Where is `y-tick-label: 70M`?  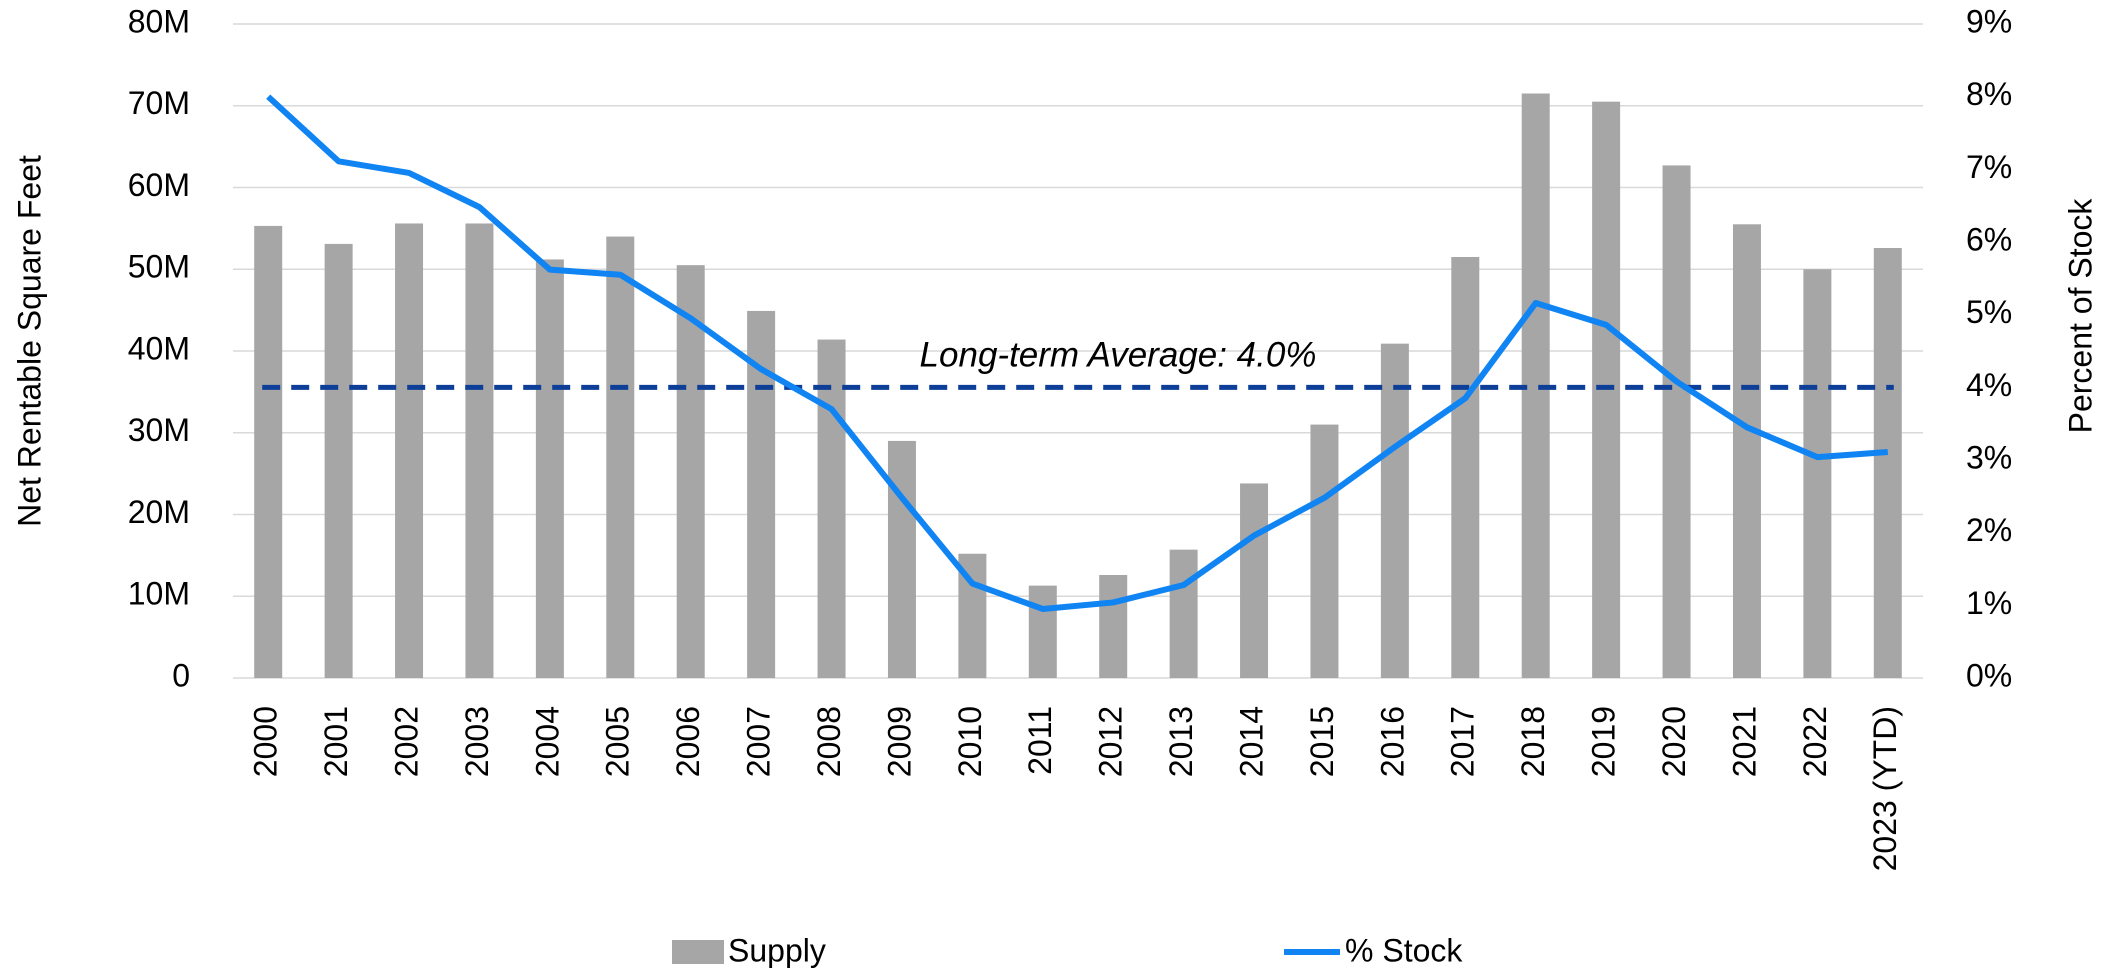
y-tick-label: 70M is located at coordinates (159, 103).